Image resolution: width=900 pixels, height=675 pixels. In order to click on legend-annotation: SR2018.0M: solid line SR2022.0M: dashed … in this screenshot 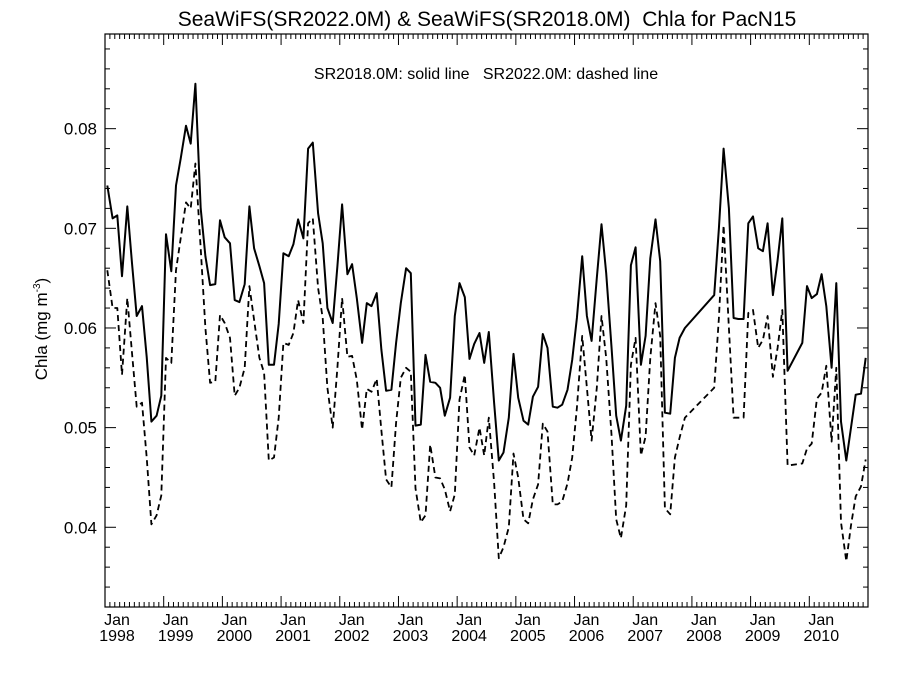, I will do `click(486, 74)`.